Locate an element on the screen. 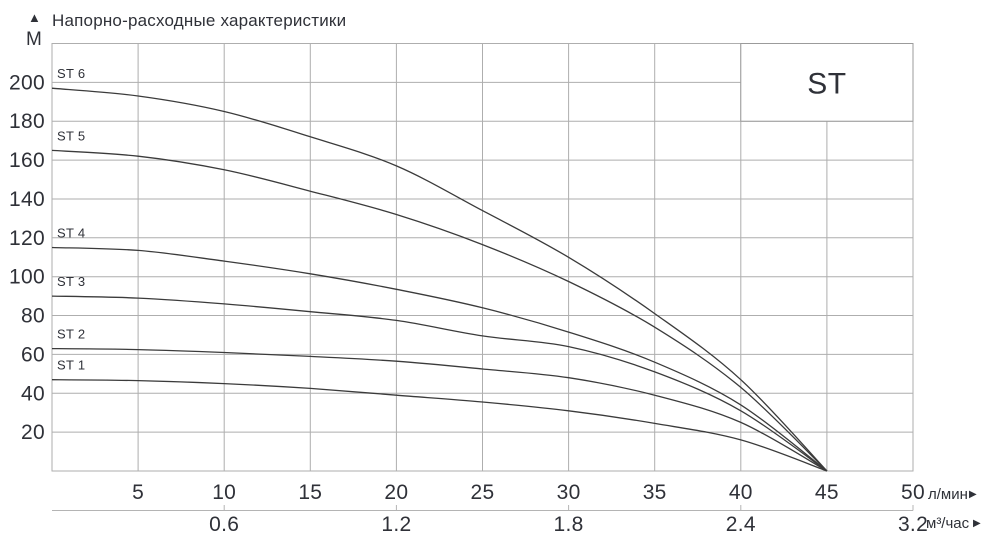  x-tick-label: 35 is located at coordinates (655, 492).